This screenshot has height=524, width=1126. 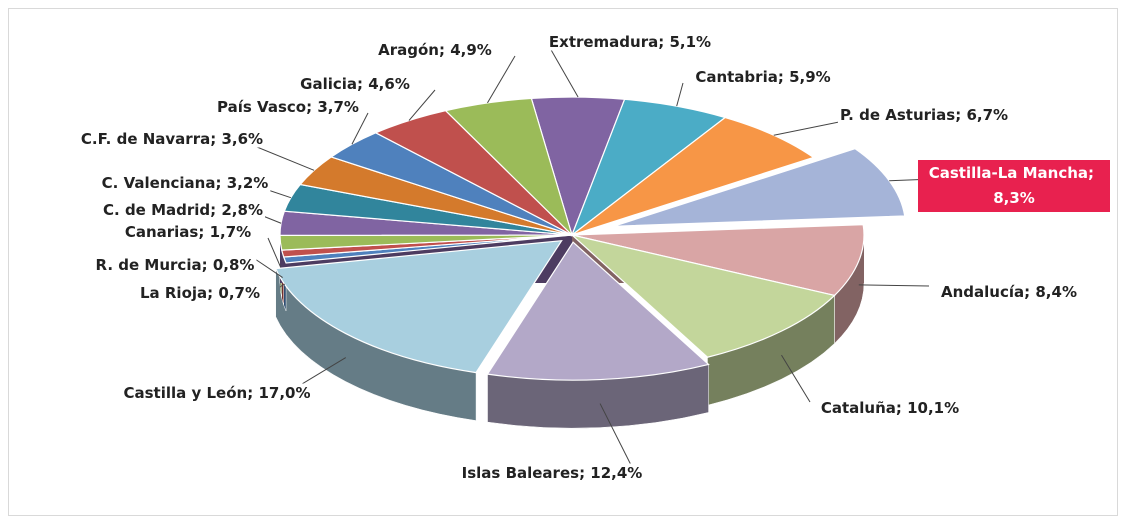 What do you see at coordinates (982, 292) in the screenshot?
I see `label-name: Andalucía` at bounding box center [982, 292].